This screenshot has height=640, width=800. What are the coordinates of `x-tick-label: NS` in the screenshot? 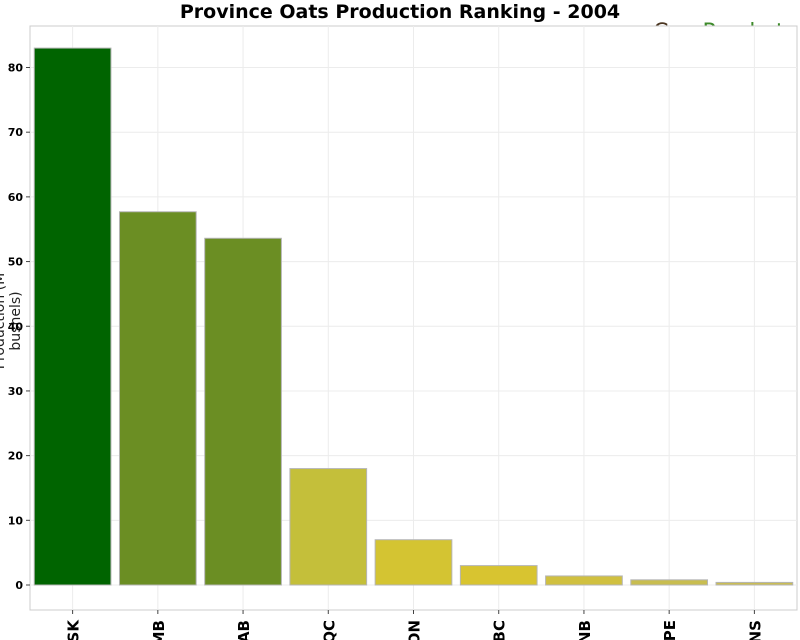 It's located at (755, 630).